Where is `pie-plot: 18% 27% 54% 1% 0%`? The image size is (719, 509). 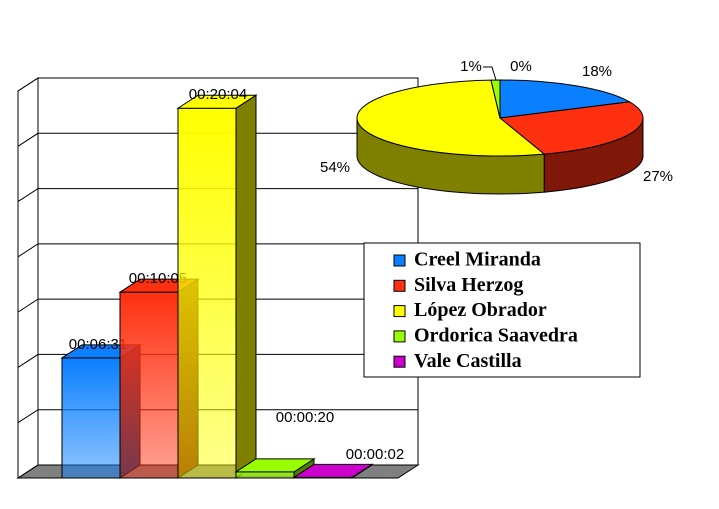 pie-plot: 18% 27% 54% 1% 0% is located at coordinates (496, 126).